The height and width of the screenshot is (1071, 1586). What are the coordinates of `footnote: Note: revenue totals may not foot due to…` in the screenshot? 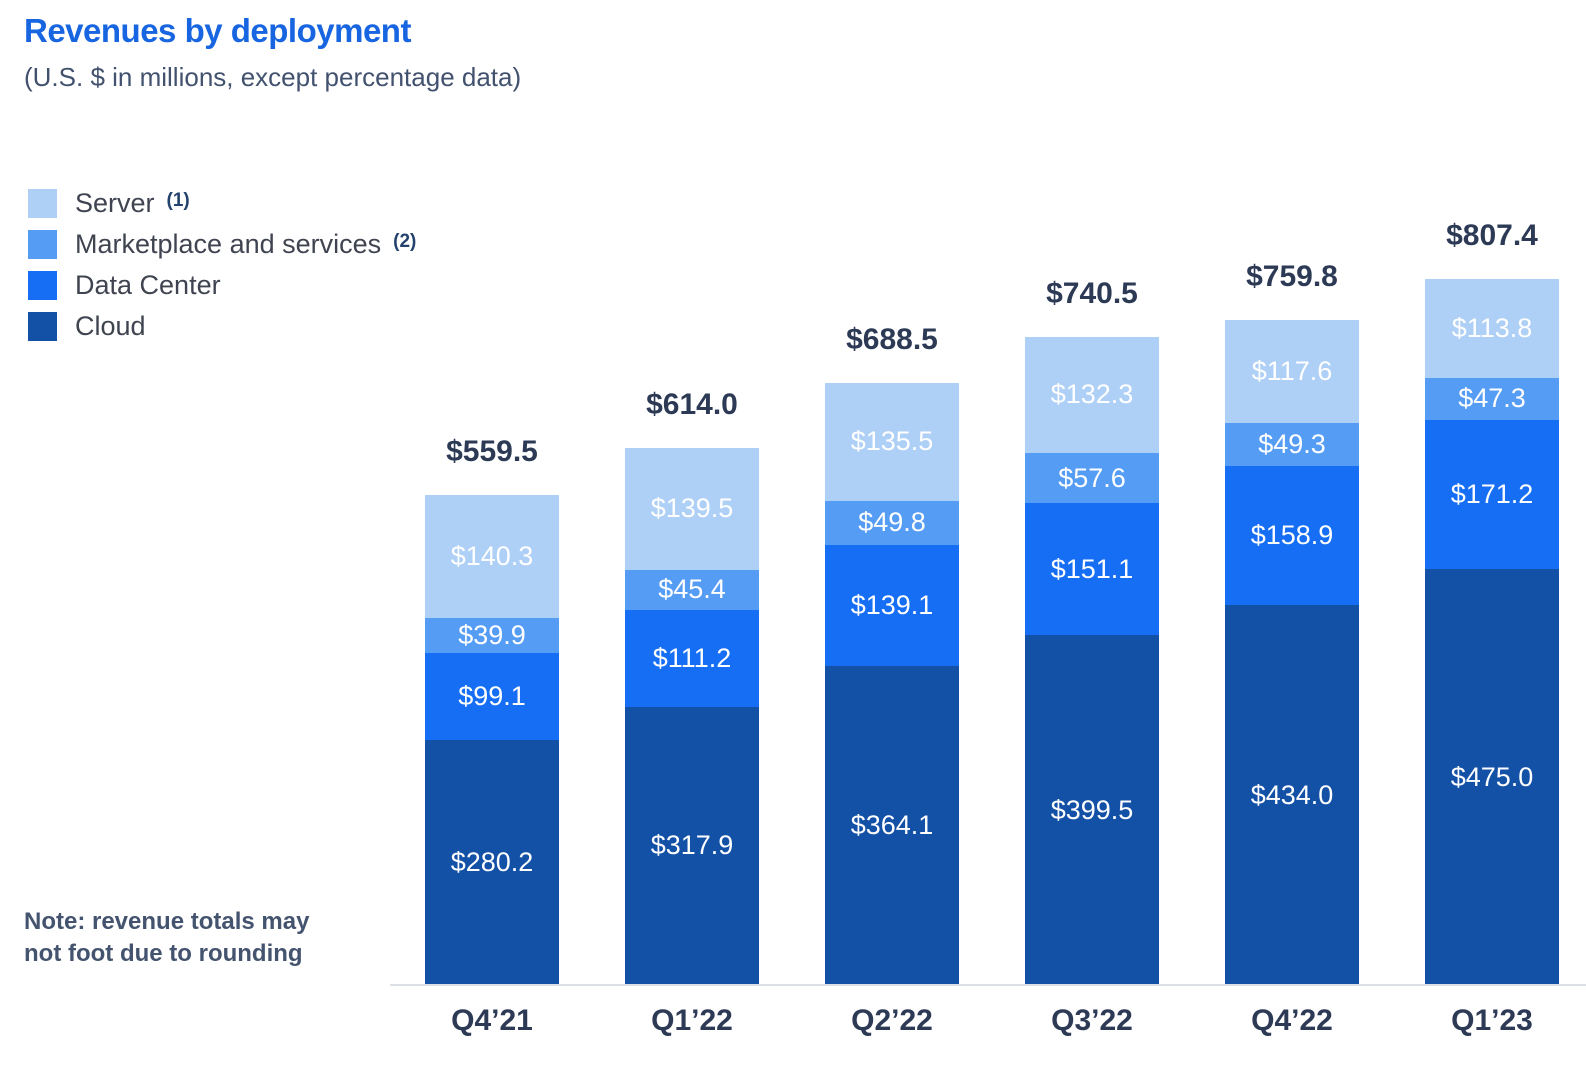 It's located at (166, 937).